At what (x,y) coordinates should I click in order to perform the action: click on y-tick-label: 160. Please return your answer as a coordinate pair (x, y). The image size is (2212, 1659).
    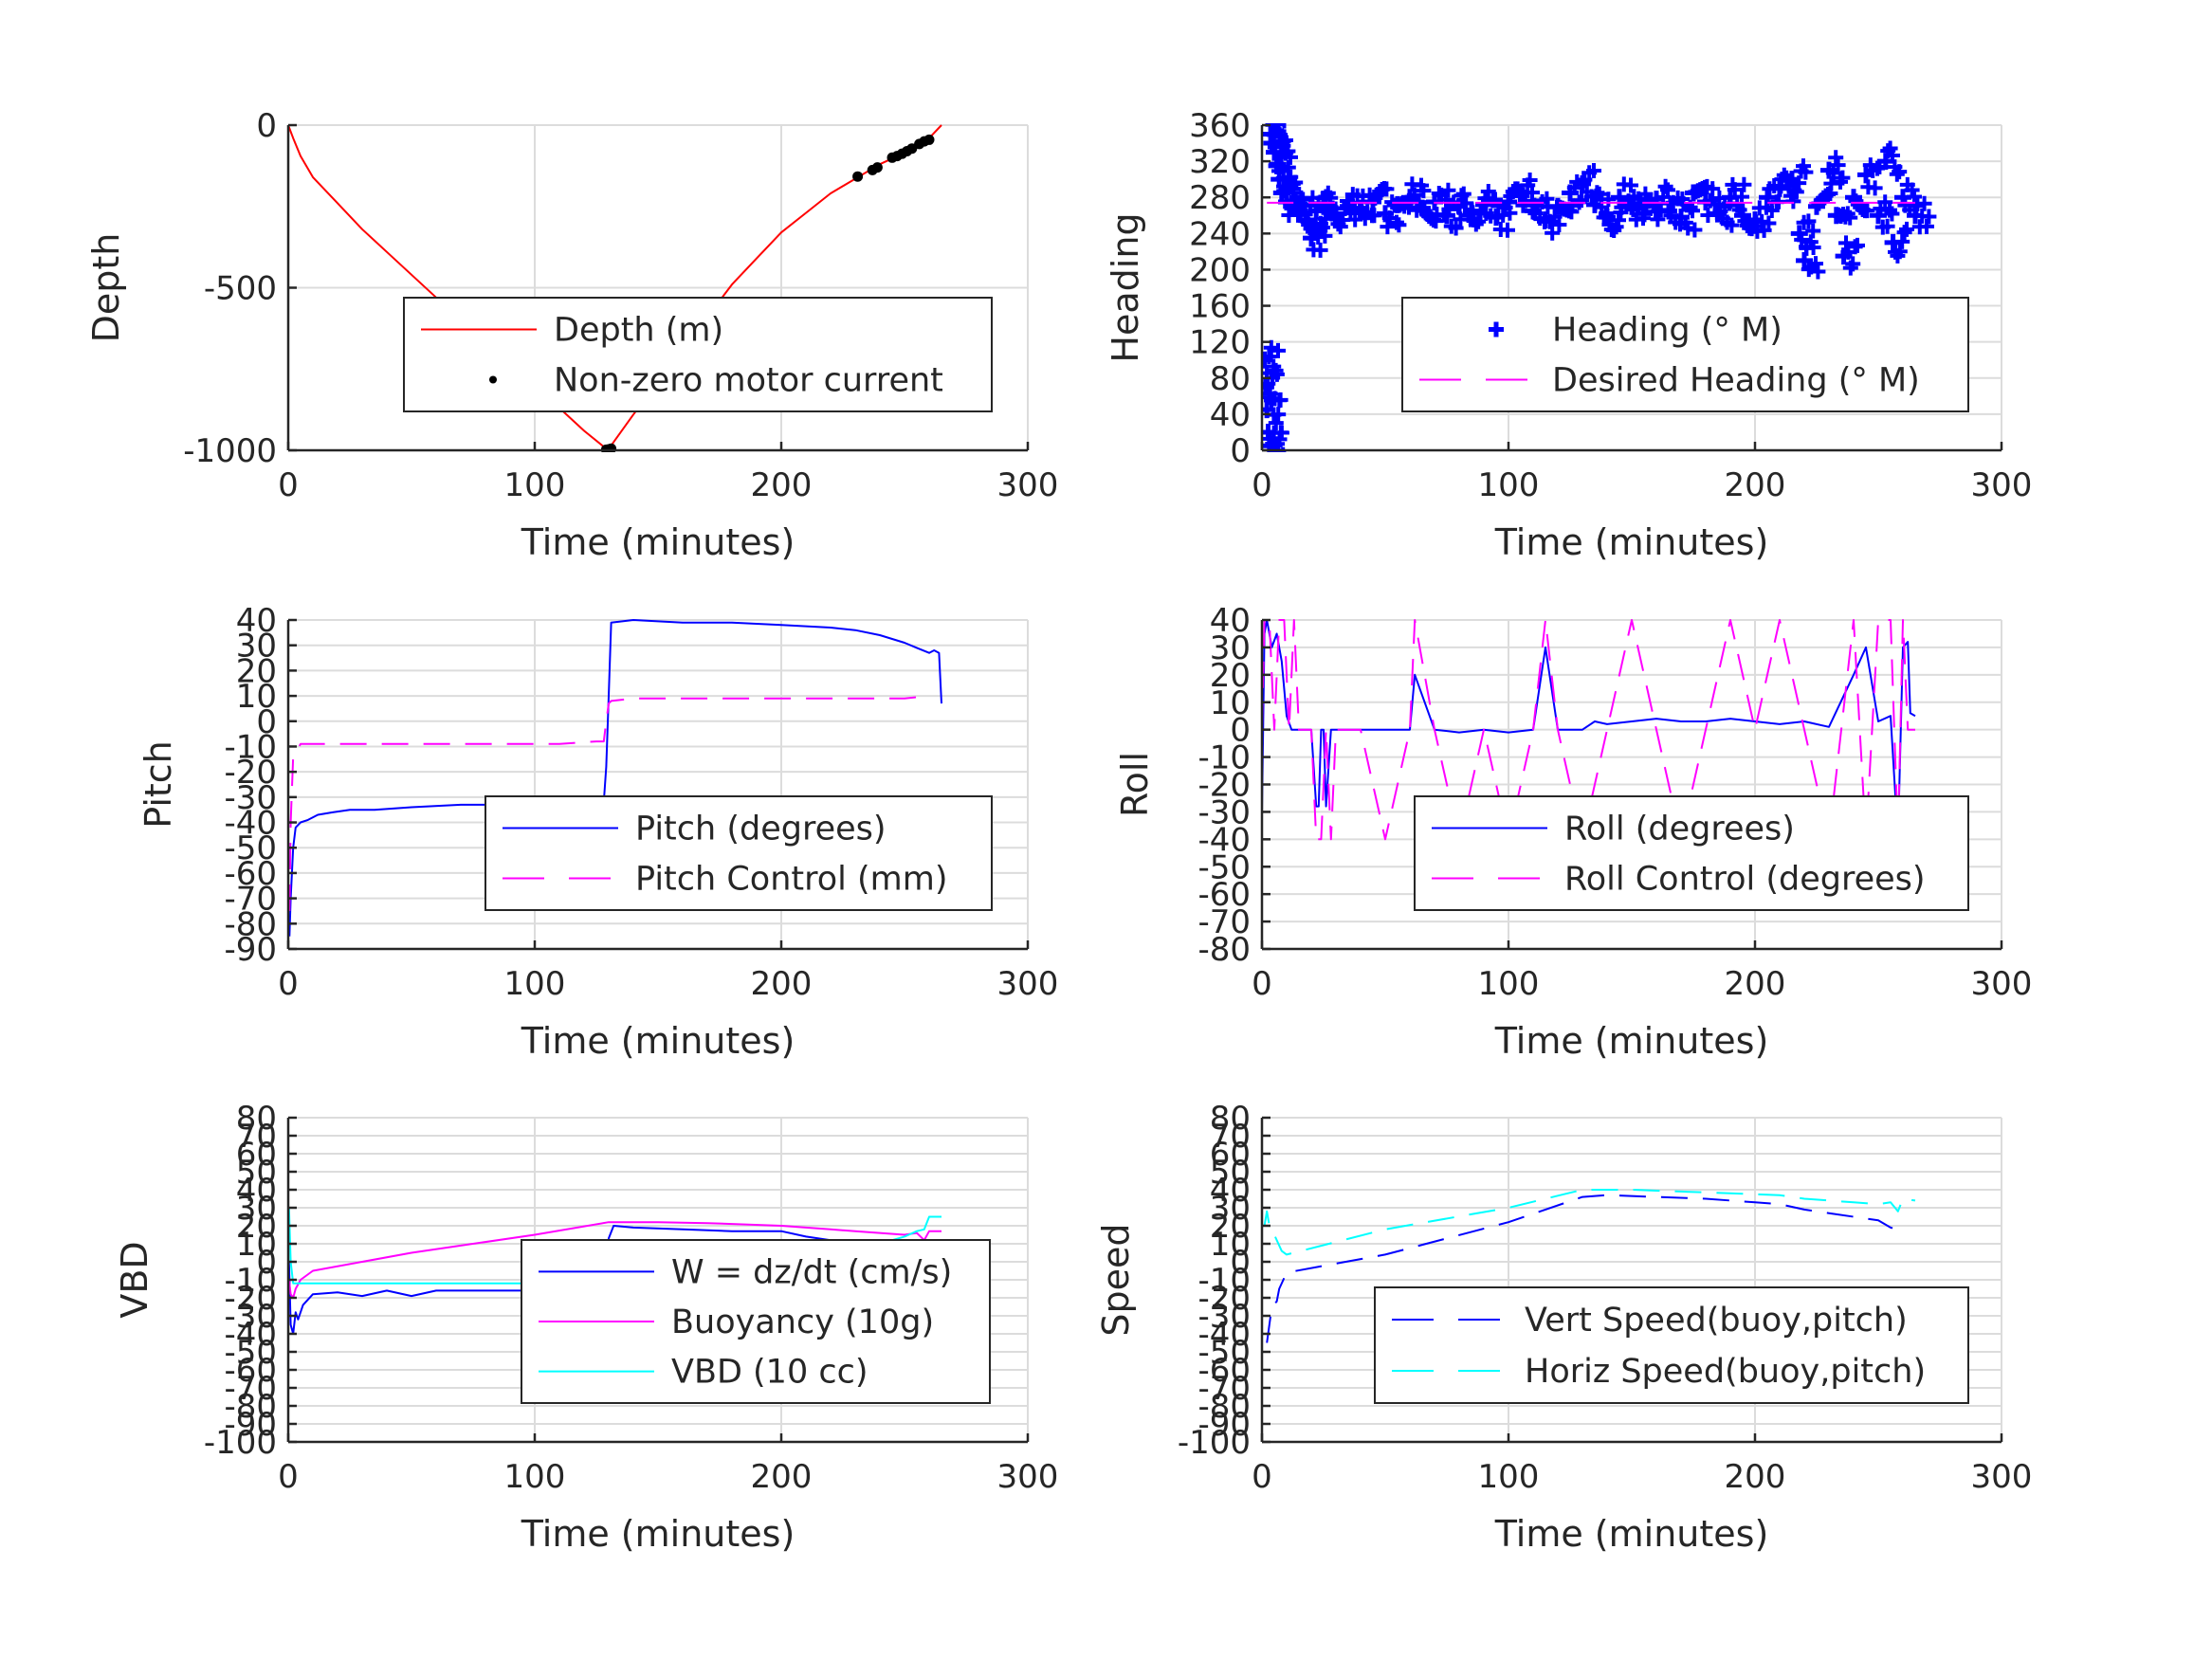
    Looking at the image, I should click on (1220, 307).